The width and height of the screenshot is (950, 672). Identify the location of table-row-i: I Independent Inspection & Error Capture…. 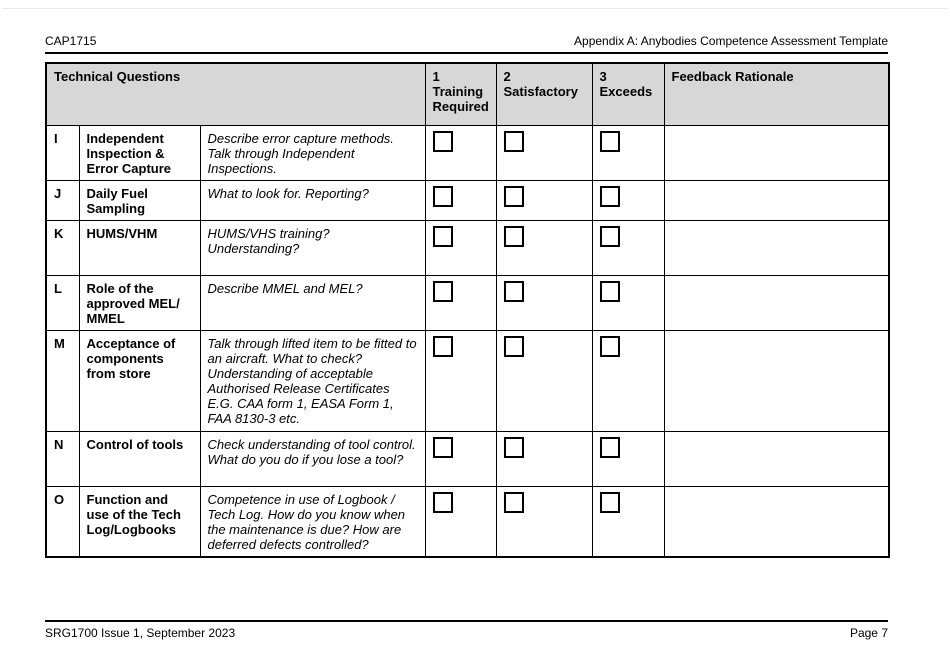
(467, 152).